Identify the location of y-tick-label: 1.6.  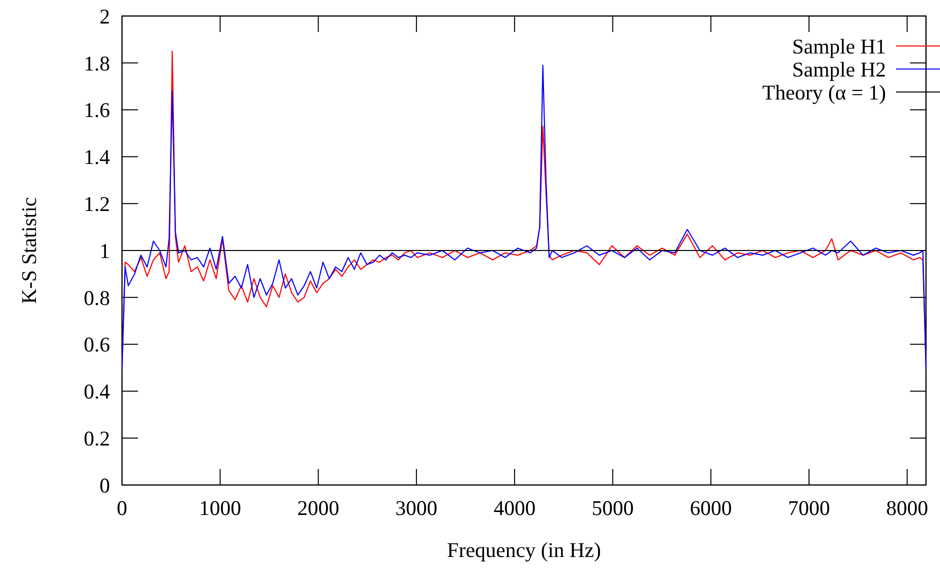
(97, 110).